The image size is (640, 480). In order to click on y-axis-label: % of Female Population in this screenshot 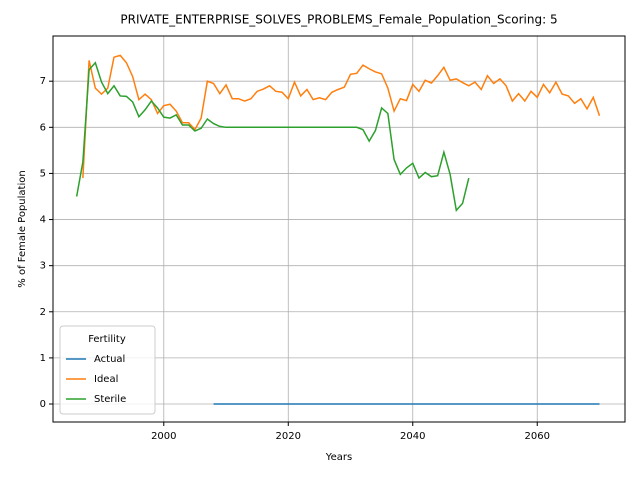, I will do `click(22, 228)`.